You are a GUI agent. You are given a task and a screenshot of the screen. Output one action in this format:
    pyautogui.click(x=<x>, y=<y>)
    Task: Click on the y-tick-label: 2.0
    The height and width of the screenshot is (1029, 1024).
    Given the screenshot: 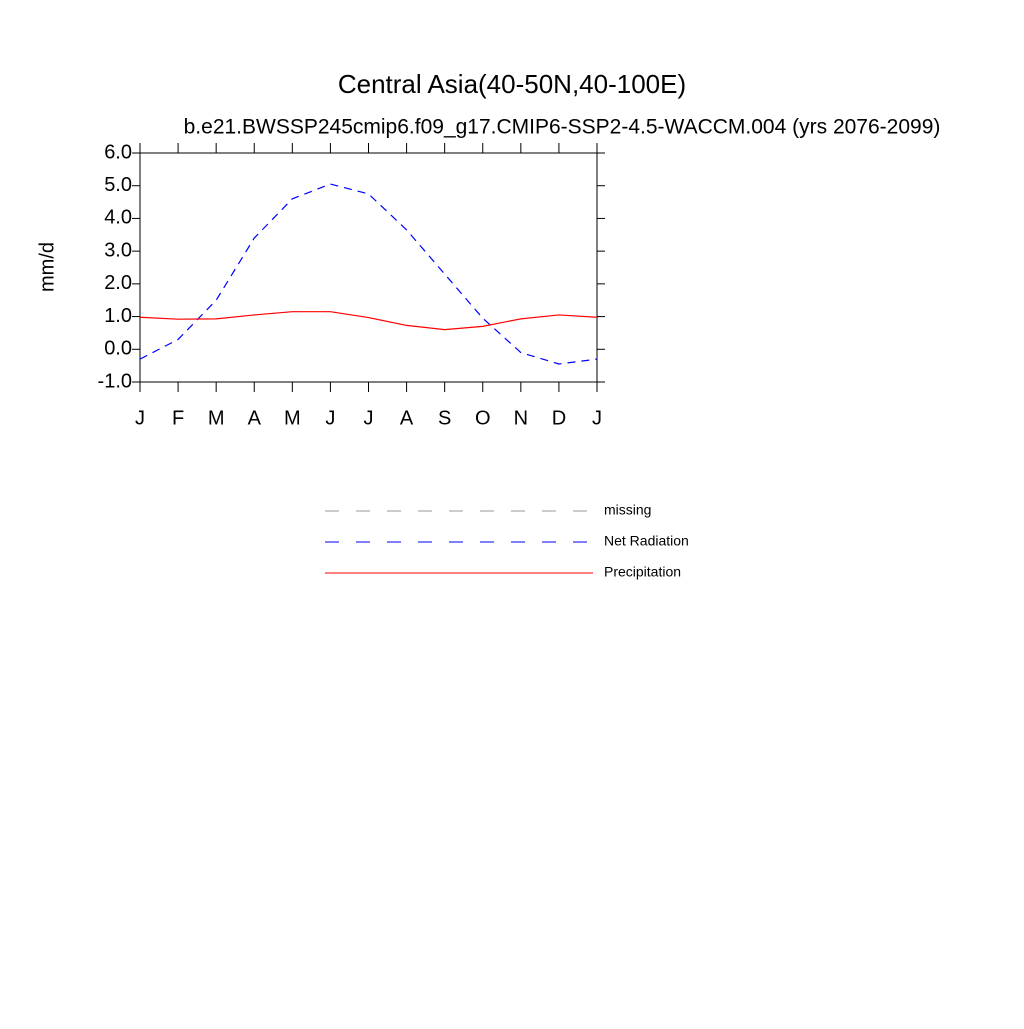 What is the action you would take?
    pyautogui.click(x=118, y=283)
    